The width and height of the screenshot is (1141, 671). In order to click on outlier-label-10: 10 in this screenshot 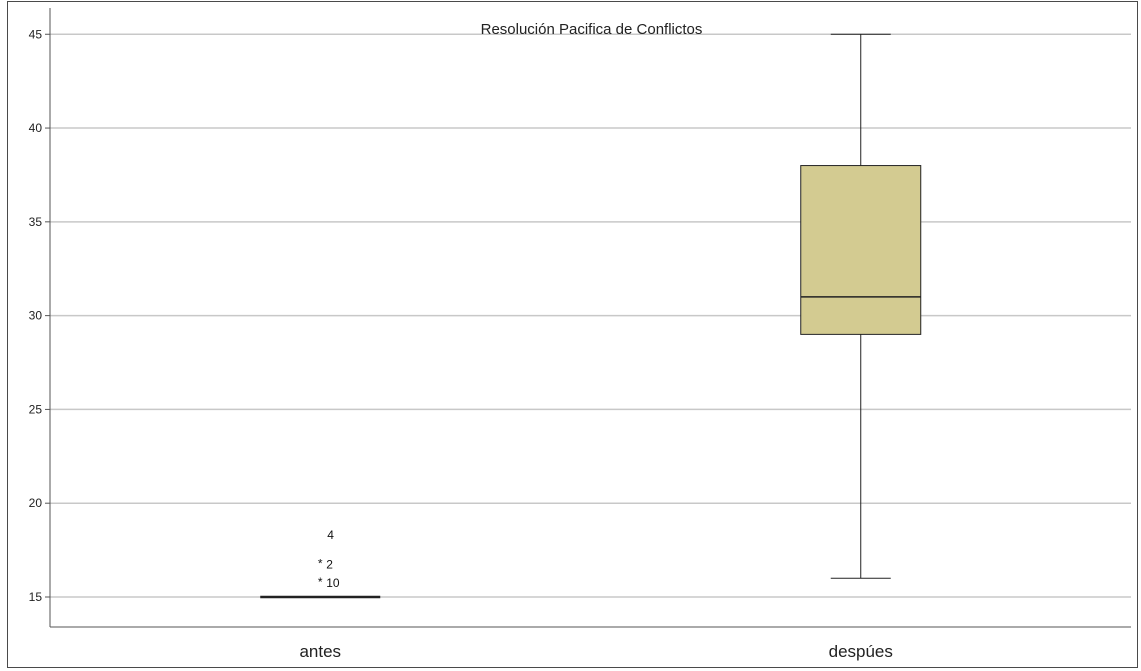, I will do `click(333, 583)`.